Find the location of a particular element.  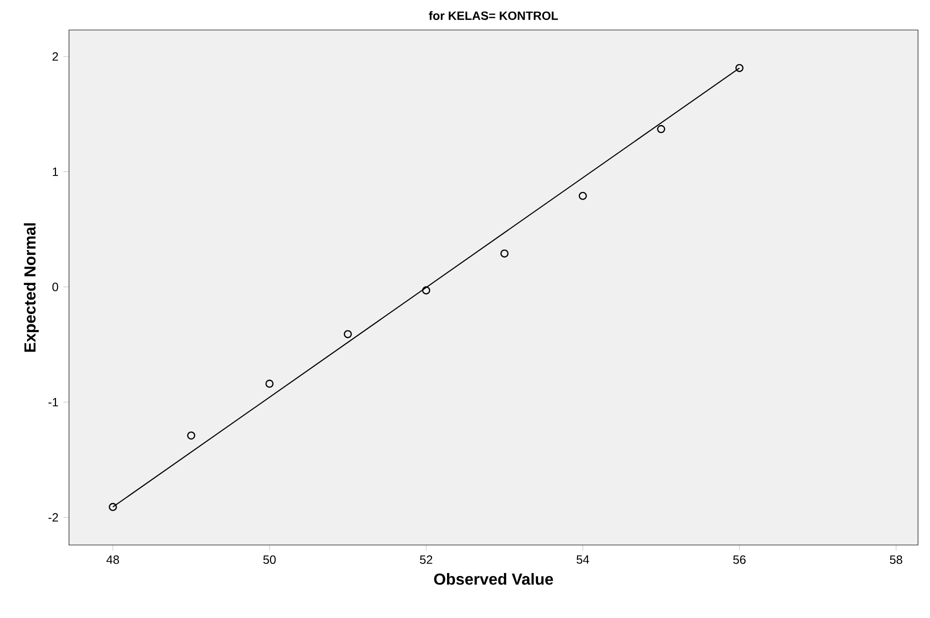

y-tick-label: -2 is located at coordinates (53, 517).